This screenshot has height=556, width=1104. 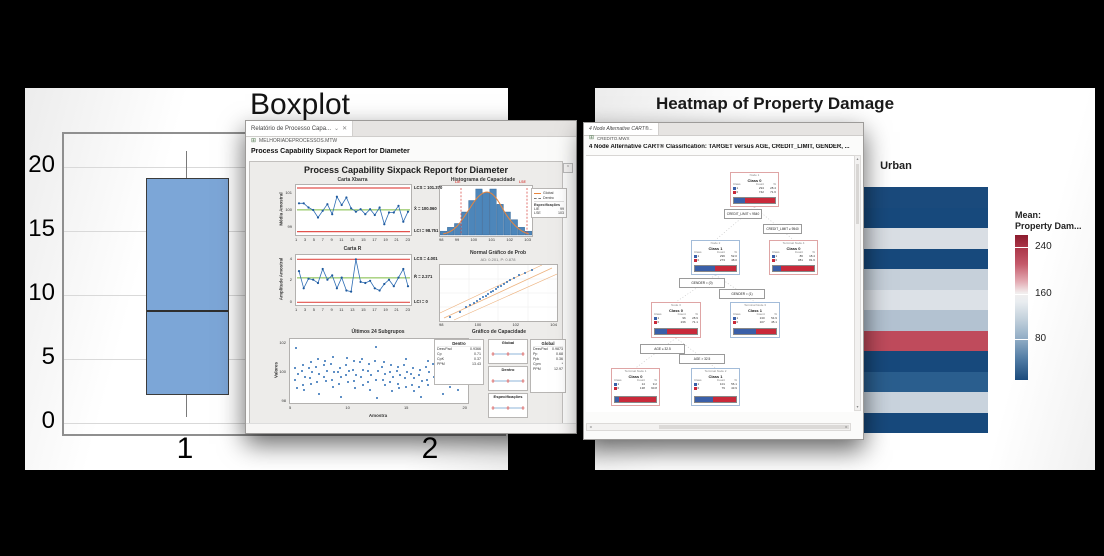 What do you see at coordinates (857, 158) in the screenshot?
I see `scroll-up-icon: ▴` at bounding box center [857, 158].